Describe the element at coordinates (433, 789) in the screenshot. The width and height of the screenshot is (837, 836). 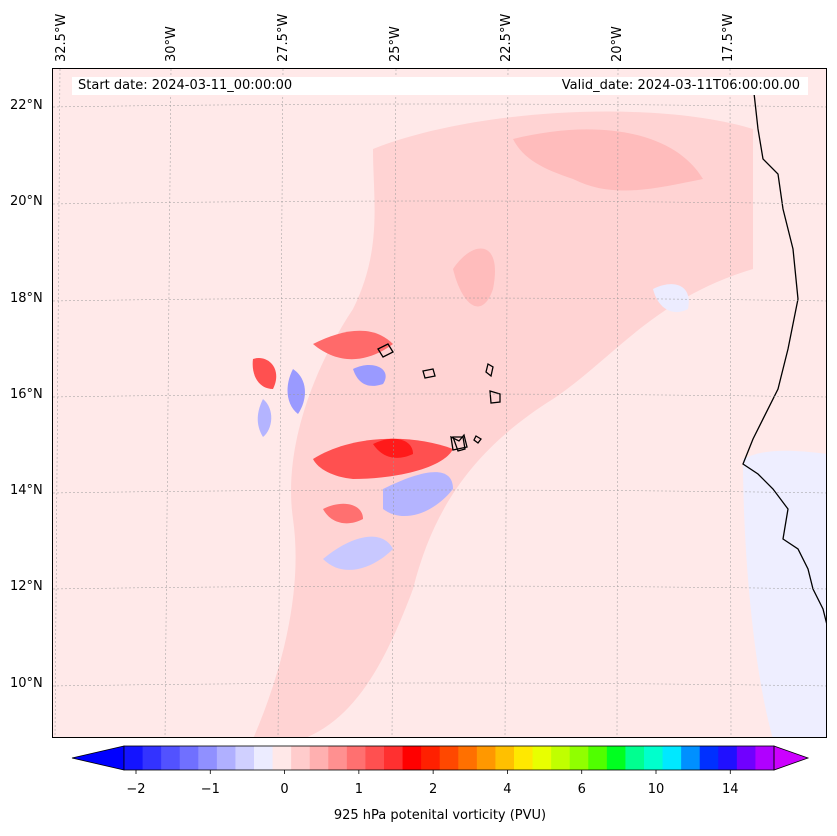
I see `colorbar-tick-label: 2` at that location.